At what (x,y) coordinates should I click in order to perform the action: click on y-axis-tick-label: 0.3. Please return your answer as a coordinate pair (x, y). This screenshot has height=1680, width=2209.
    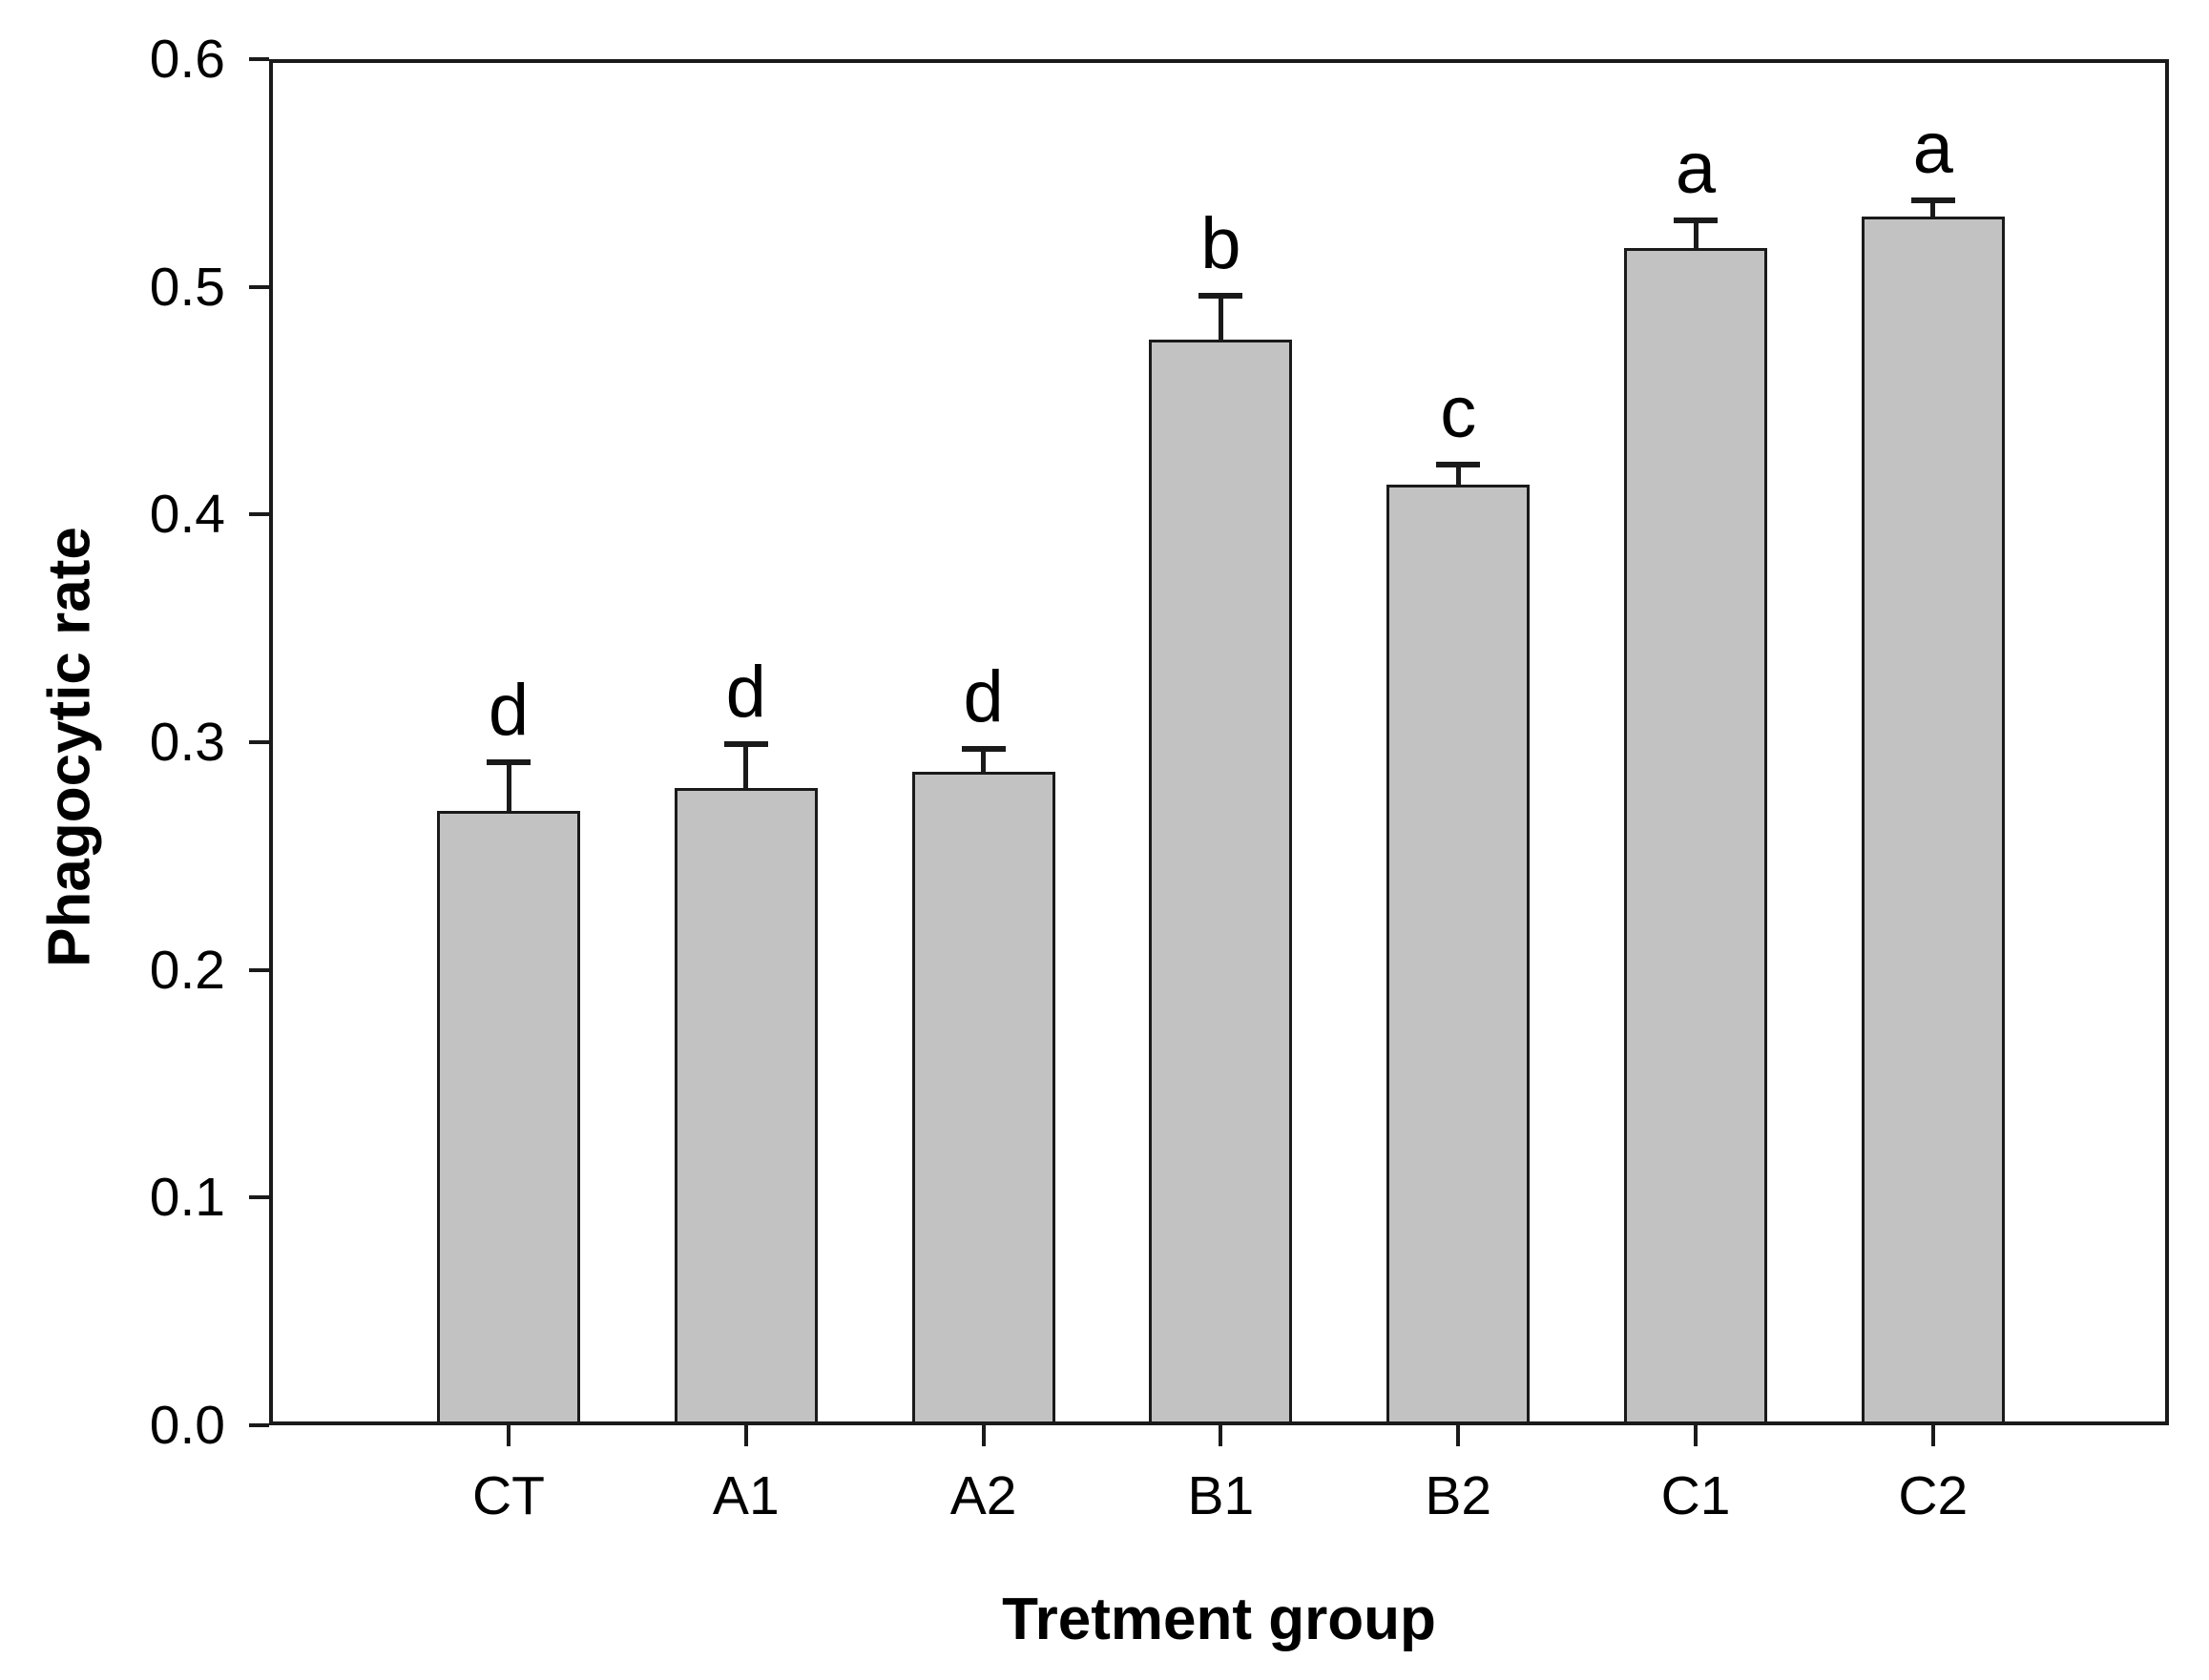
    Looking at the image, I should click on (187, 742).